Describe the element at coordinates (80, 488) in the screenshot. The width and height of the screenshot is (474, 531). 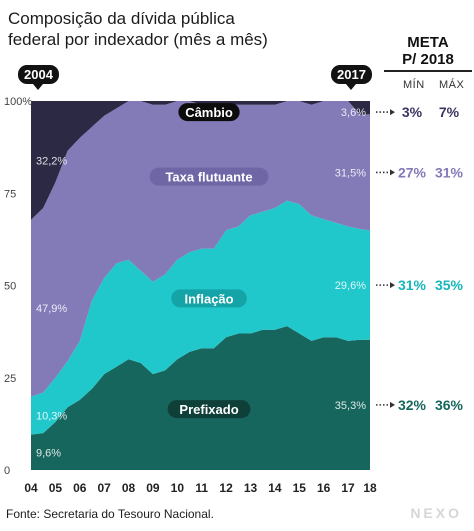
I see `x-tick-label: 06` at that location.